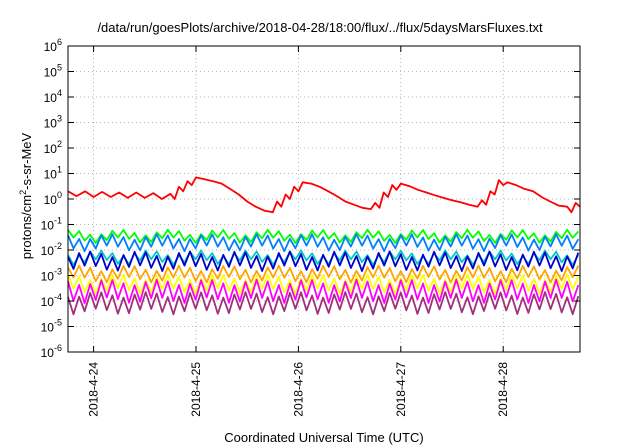 The height and width of the screenshot is (448, 640). What do you see at coordinates (503, 389) in the screenshot?
I see `x-tick-label: 2018-4-28` at bounding box center [503, 389].